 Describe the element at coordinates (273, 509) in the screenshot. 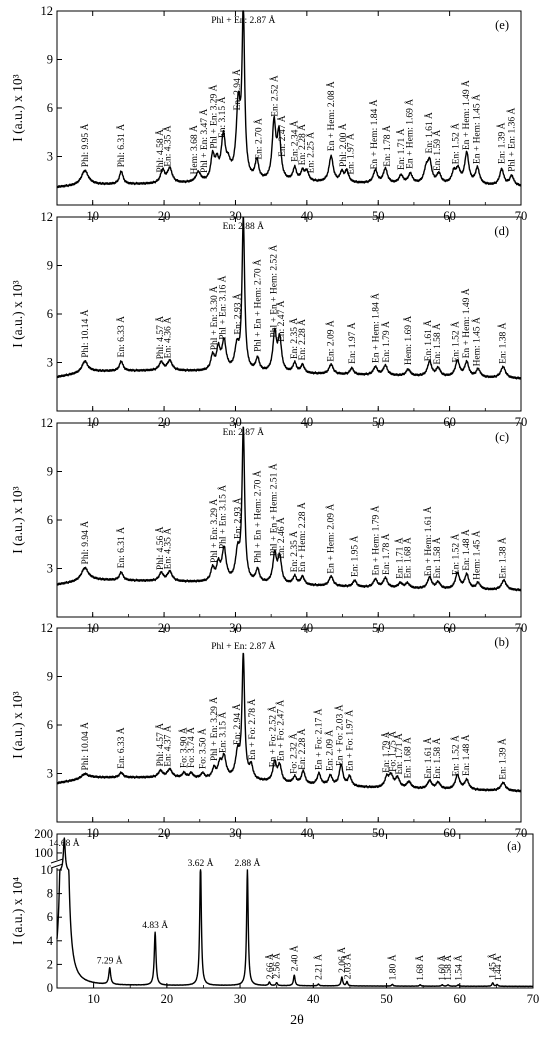

I see `peak-annotation: Phl + En + Hem: 2.51 Å` at that location.